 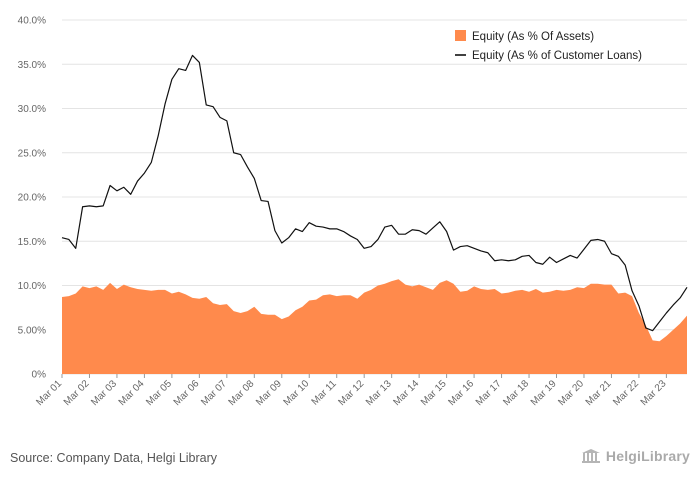 What do you see at coordinates (571, 393) in the screenshot?
I see `x-tick-label: Mar 20` at bounding box center [571, 393].